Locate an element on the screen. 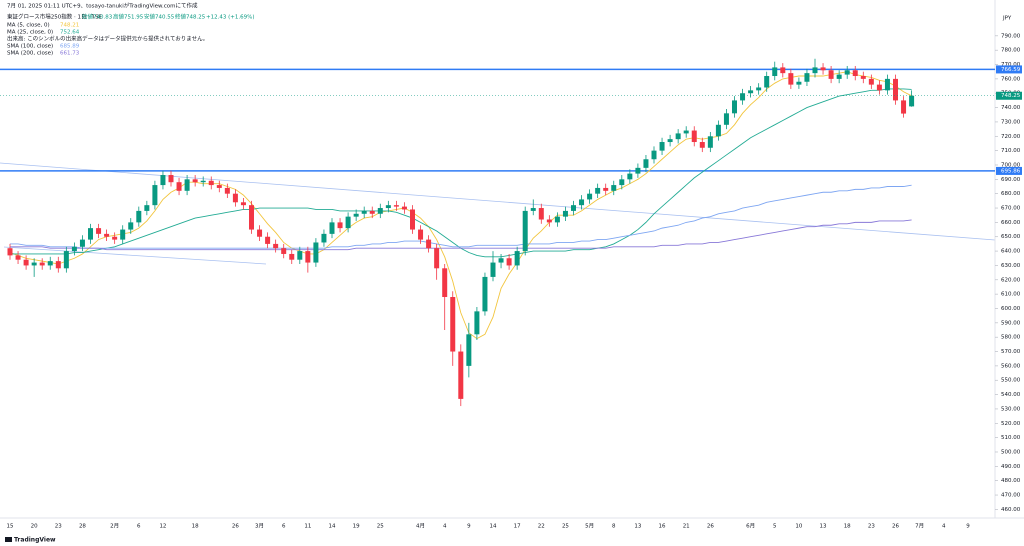 The image size is (1024, 546). price-label-box is located at coordinates (1009, 170).